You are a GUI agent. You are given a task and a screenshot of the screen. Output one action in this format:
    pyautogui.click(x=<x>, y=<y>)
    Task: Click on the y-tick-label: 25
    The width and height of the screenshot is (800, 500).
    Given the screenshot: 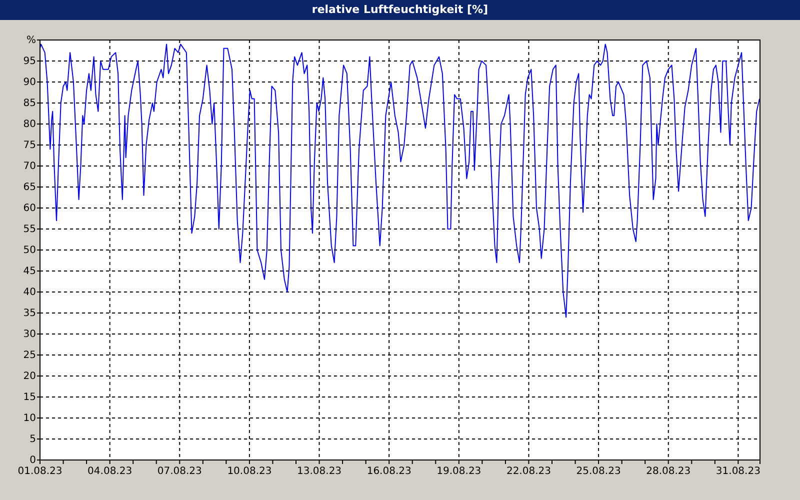 What is the action you would take?
    pyautogui.click(x=29, y=356)
    